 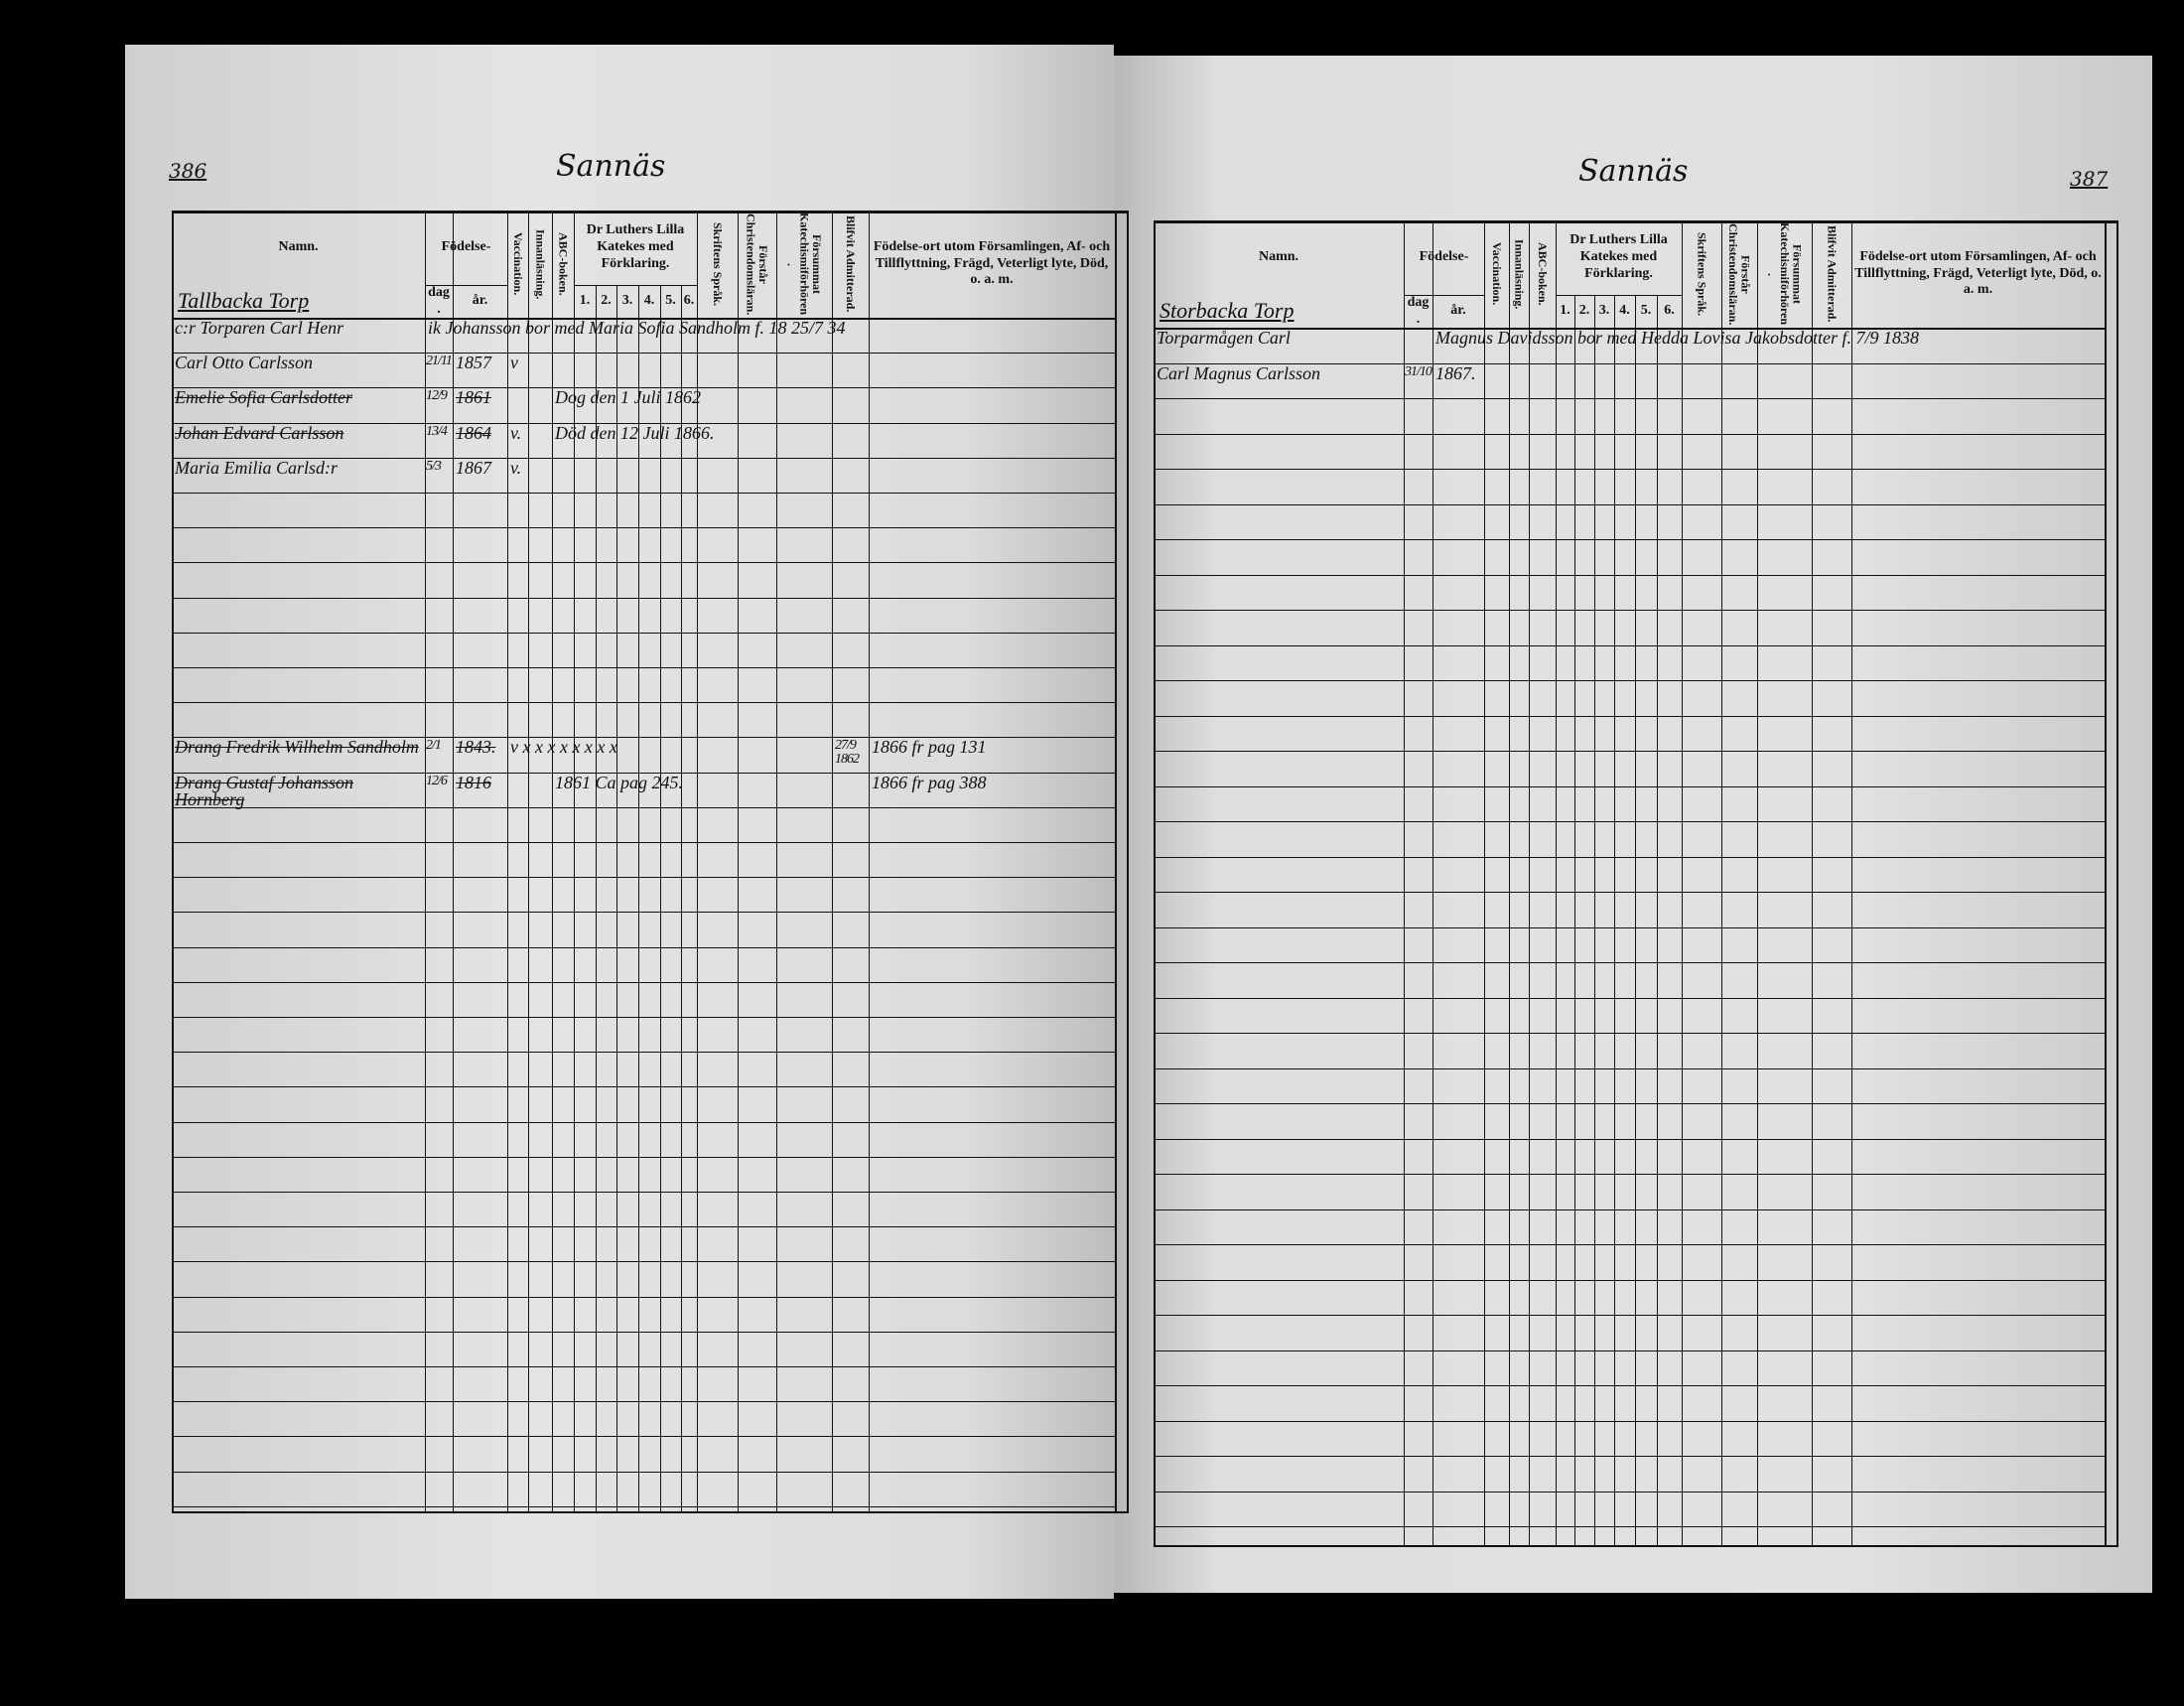 What do you see at coordinates (1624, 311) in the screenshot?
I see `header-katekes-4: 4.` at bounding box center [1624, 311].